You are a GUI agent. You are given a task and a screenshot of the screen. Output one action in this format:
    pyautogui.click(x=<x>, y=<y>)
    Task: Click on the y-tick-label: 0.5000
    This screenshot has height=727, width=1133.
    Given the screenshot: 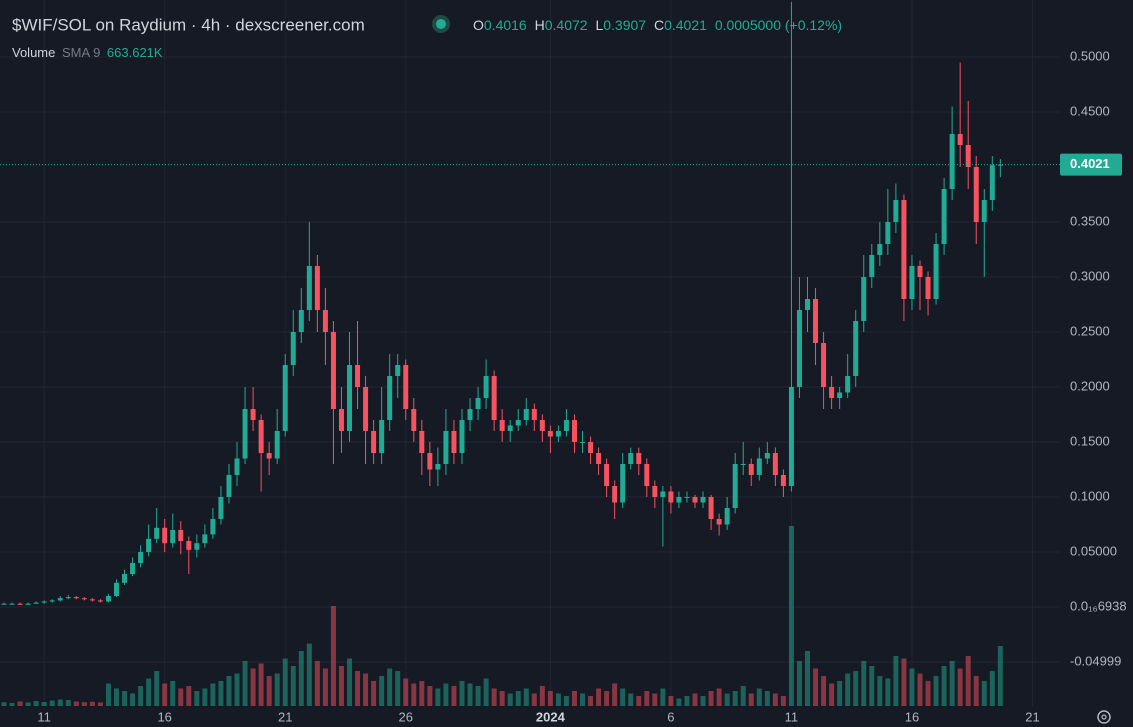 What is the action you would take?
    pyautogui.click(x=1090, y=55)
    